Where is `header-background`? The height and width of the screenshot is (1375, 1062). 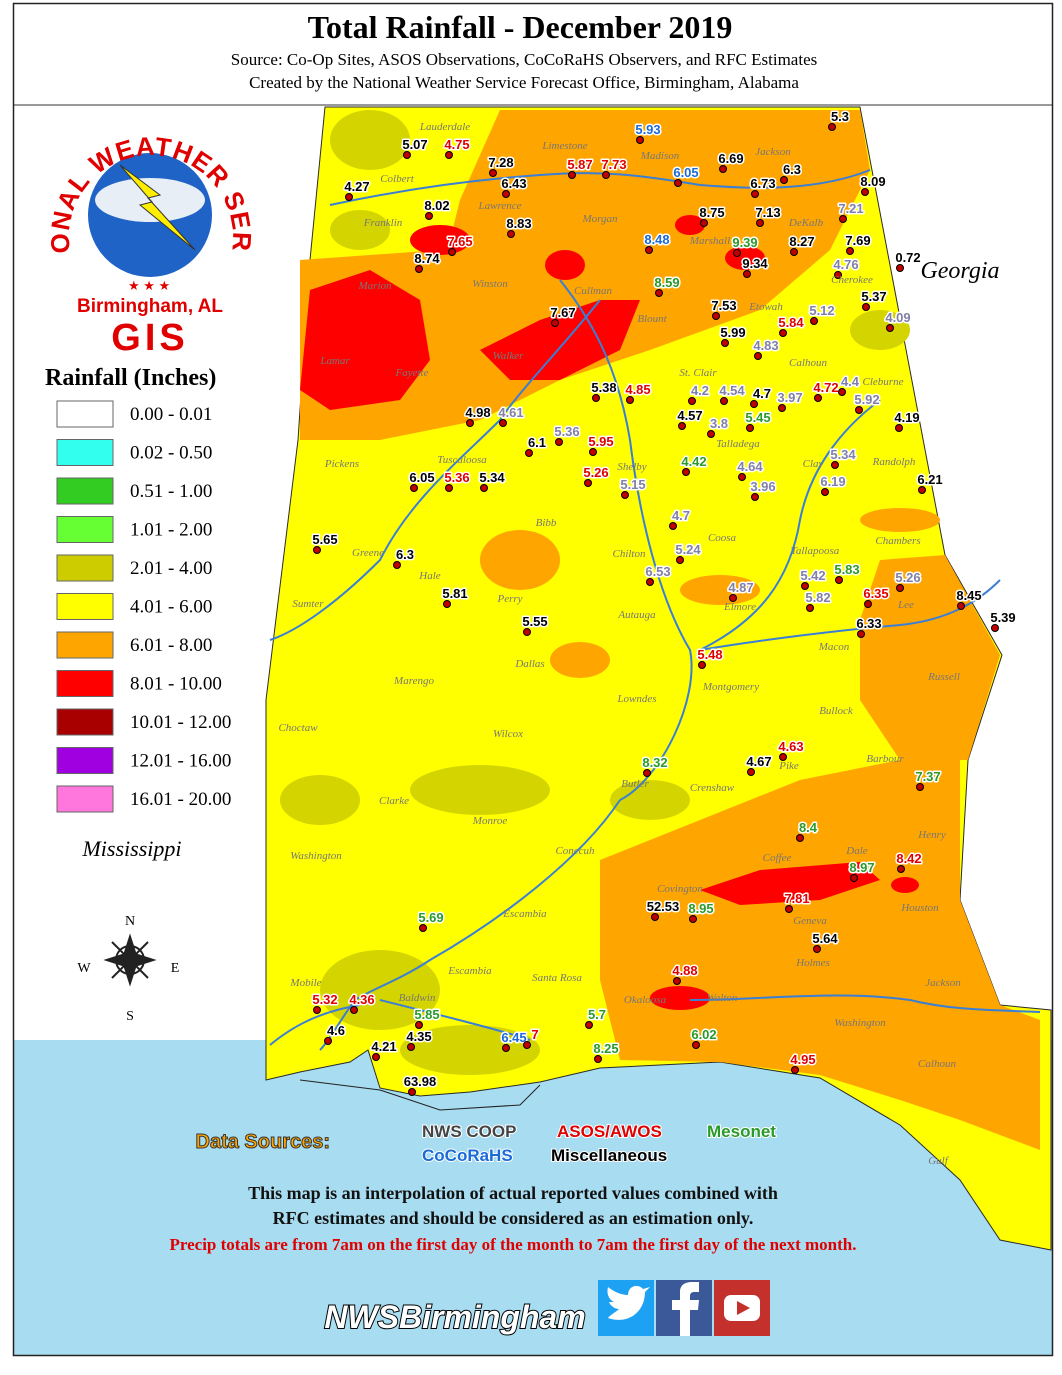 header-background is located at coordinates (533, 54).